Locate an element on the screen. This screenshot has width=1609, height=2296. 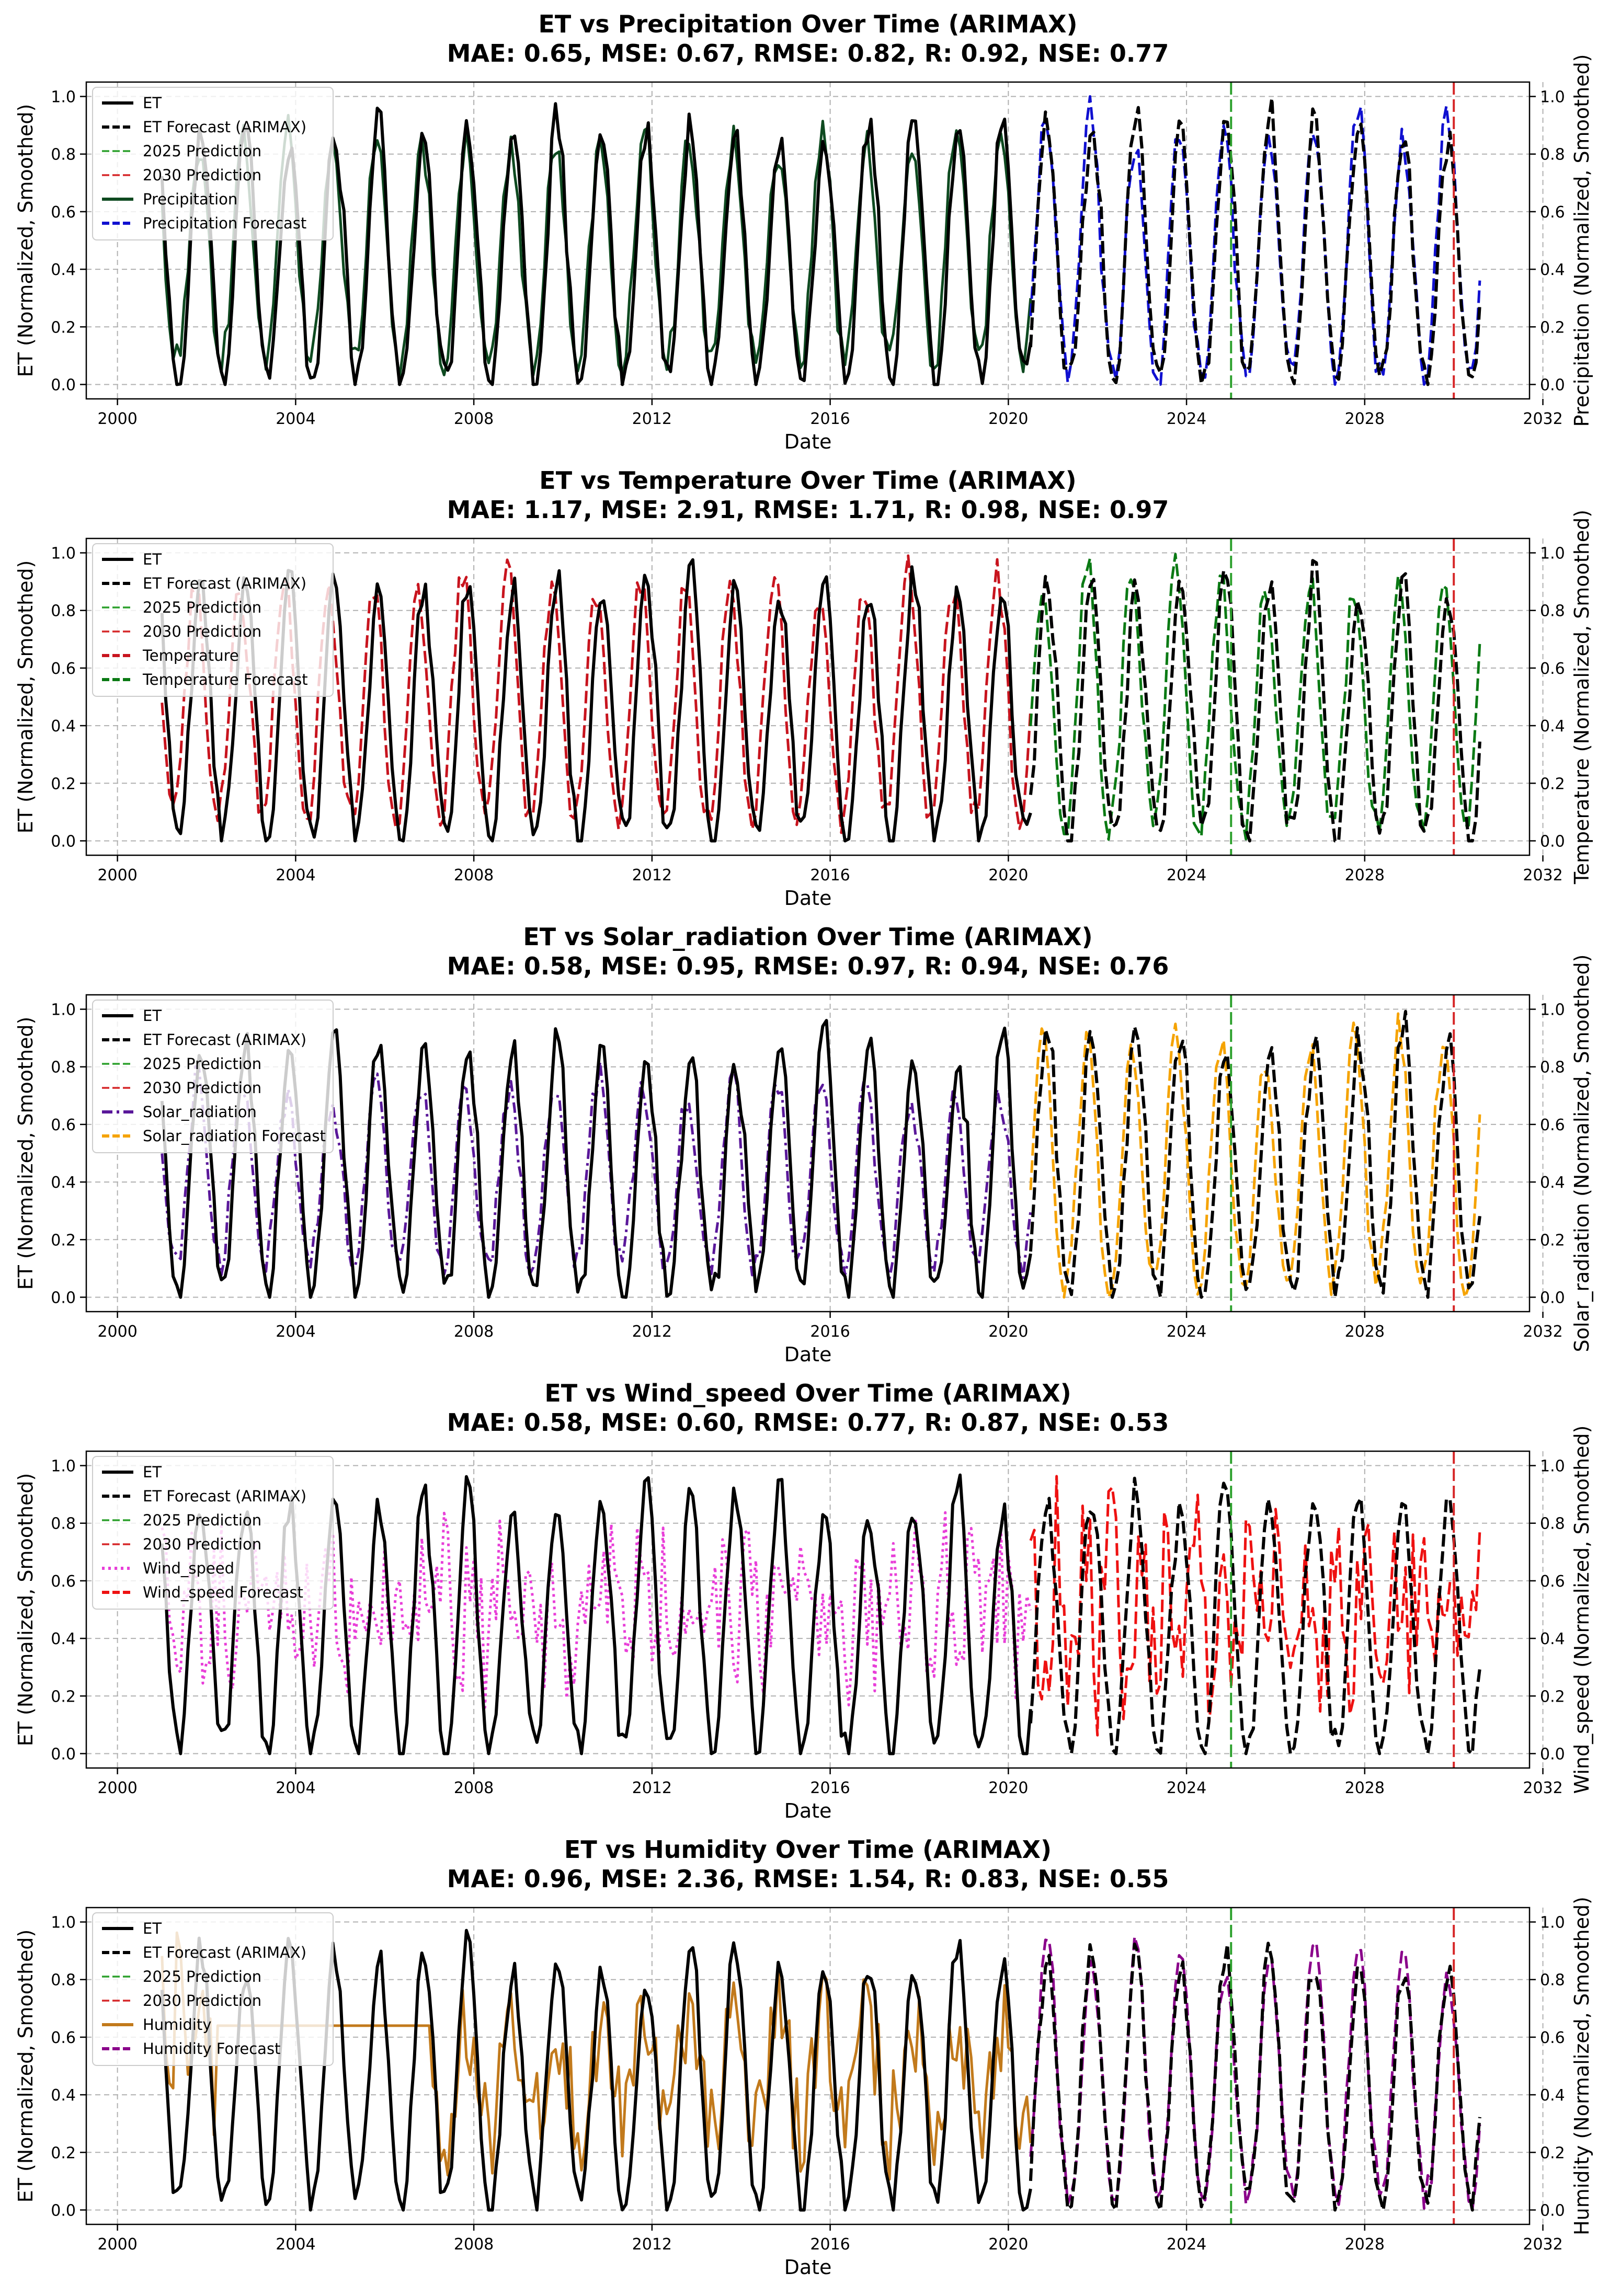
chart-title: ET vs Humidity Over Time (ARIMAX) is located at coordinates (808, 1849).